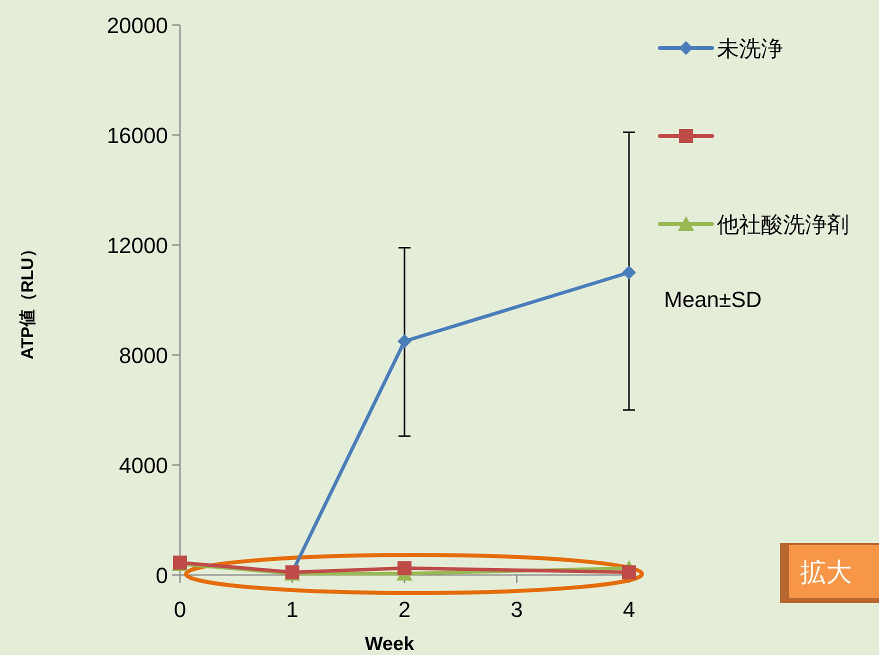  What do you see at coordinates (137, 135) in the screenshot?
I see `y-tick-label: 16000` at bounding box center [137, 135].